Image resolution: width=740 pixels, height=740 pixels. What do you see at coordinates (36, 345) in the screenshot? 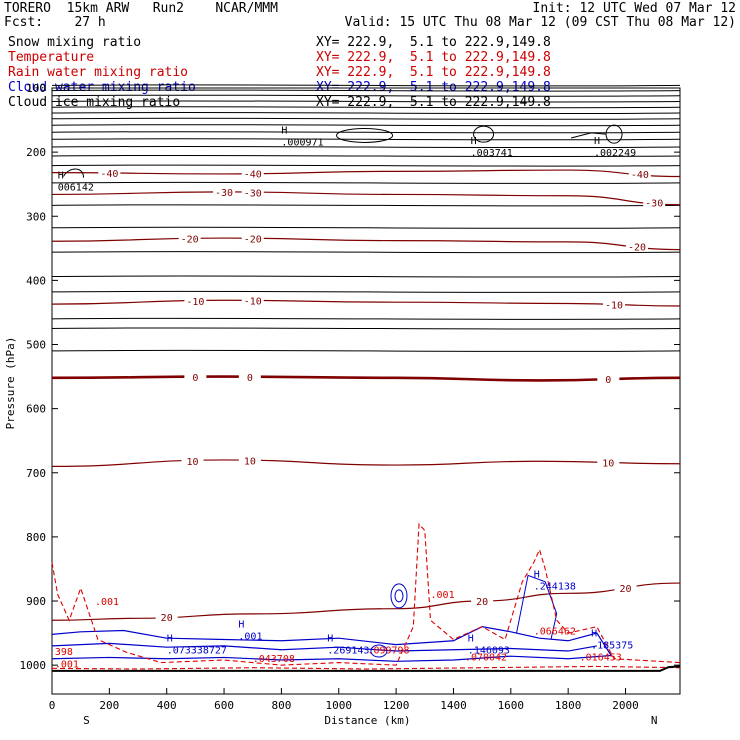
I see `y-tick-label: 500` at bounding box center [36, 345].